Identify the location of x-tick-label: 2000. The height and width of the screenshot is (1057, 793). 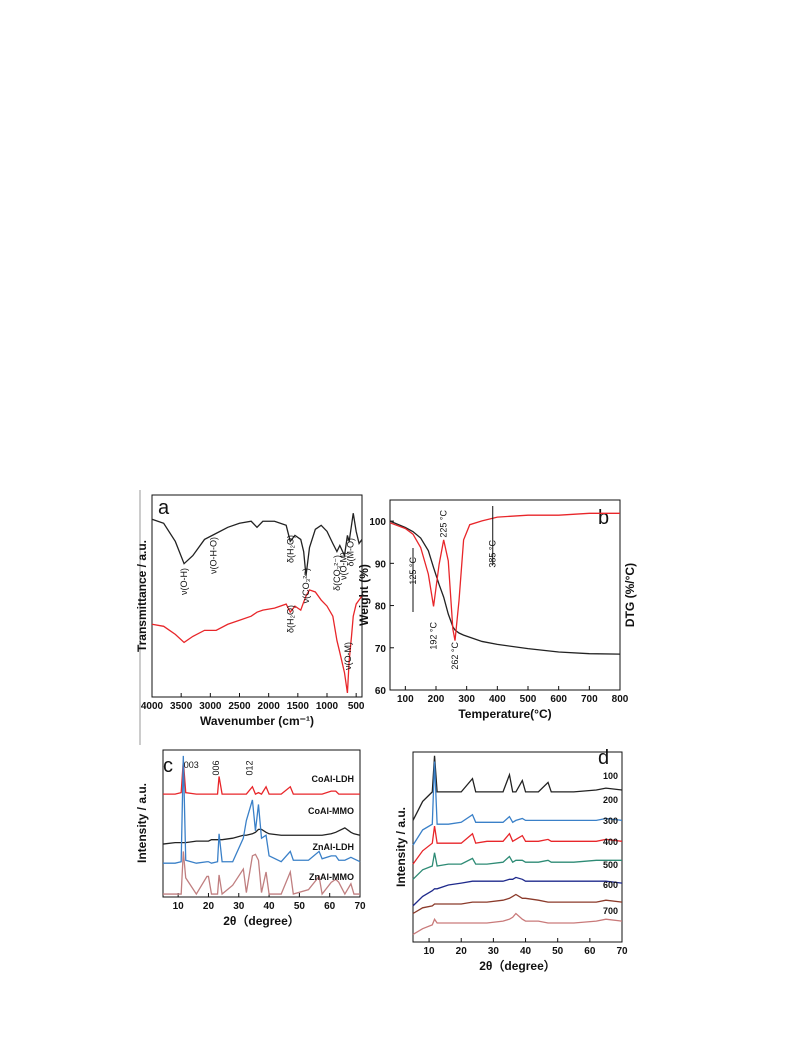
(269, 706).